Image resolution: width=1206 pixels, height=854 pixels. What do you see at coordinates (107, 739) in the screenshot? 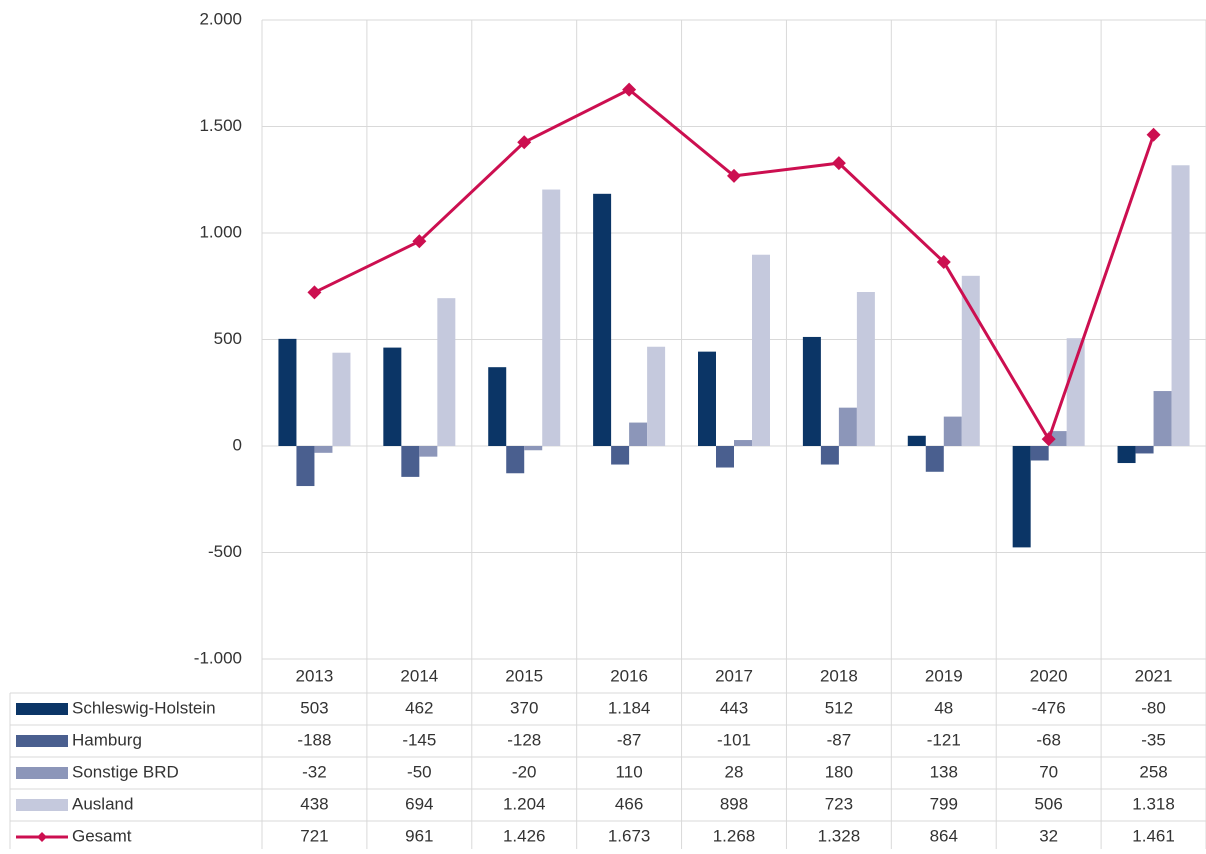
I see `legend-label: Hamburg` at bounding box center [107, 739].